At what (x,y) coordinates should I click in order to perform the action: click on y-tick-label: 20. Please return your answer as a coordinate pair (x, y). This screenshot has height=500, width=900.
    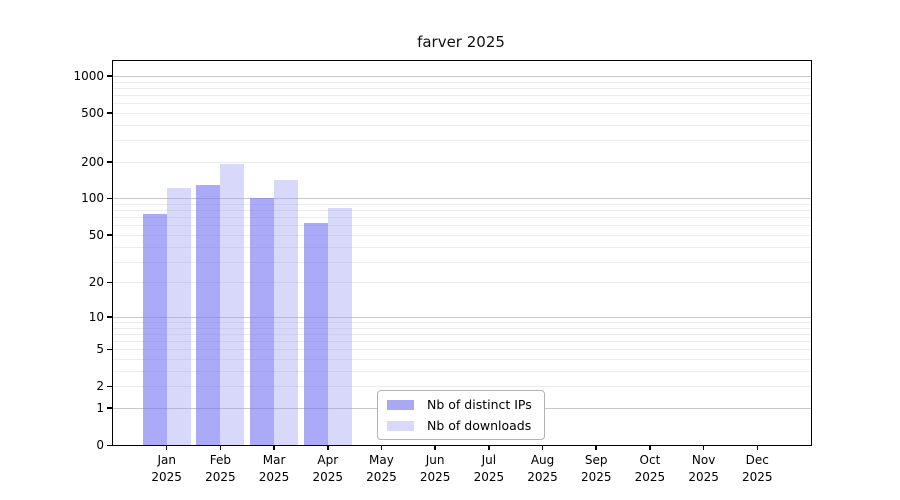
    Looking at the image, I should click on (96, 282).